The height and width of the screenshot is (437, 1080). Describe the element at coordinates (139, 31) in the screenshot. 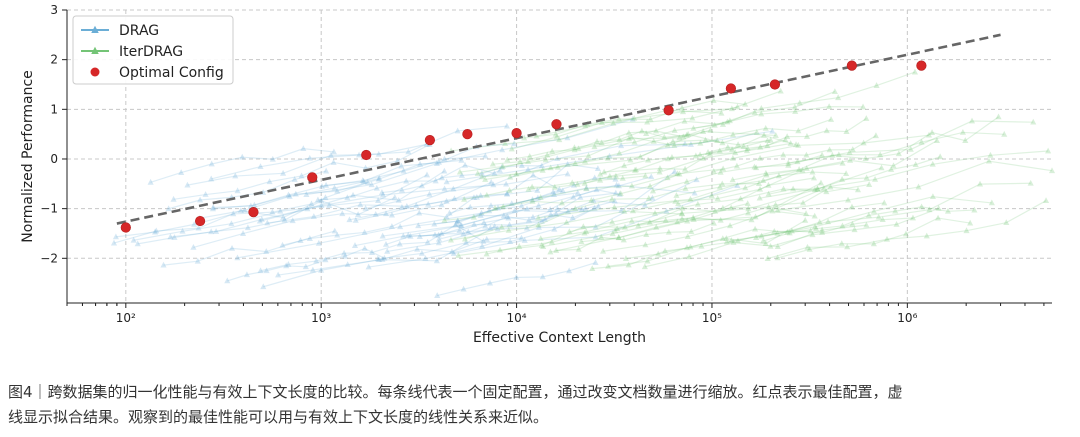

I see `legend-label: DRAG` at that location.